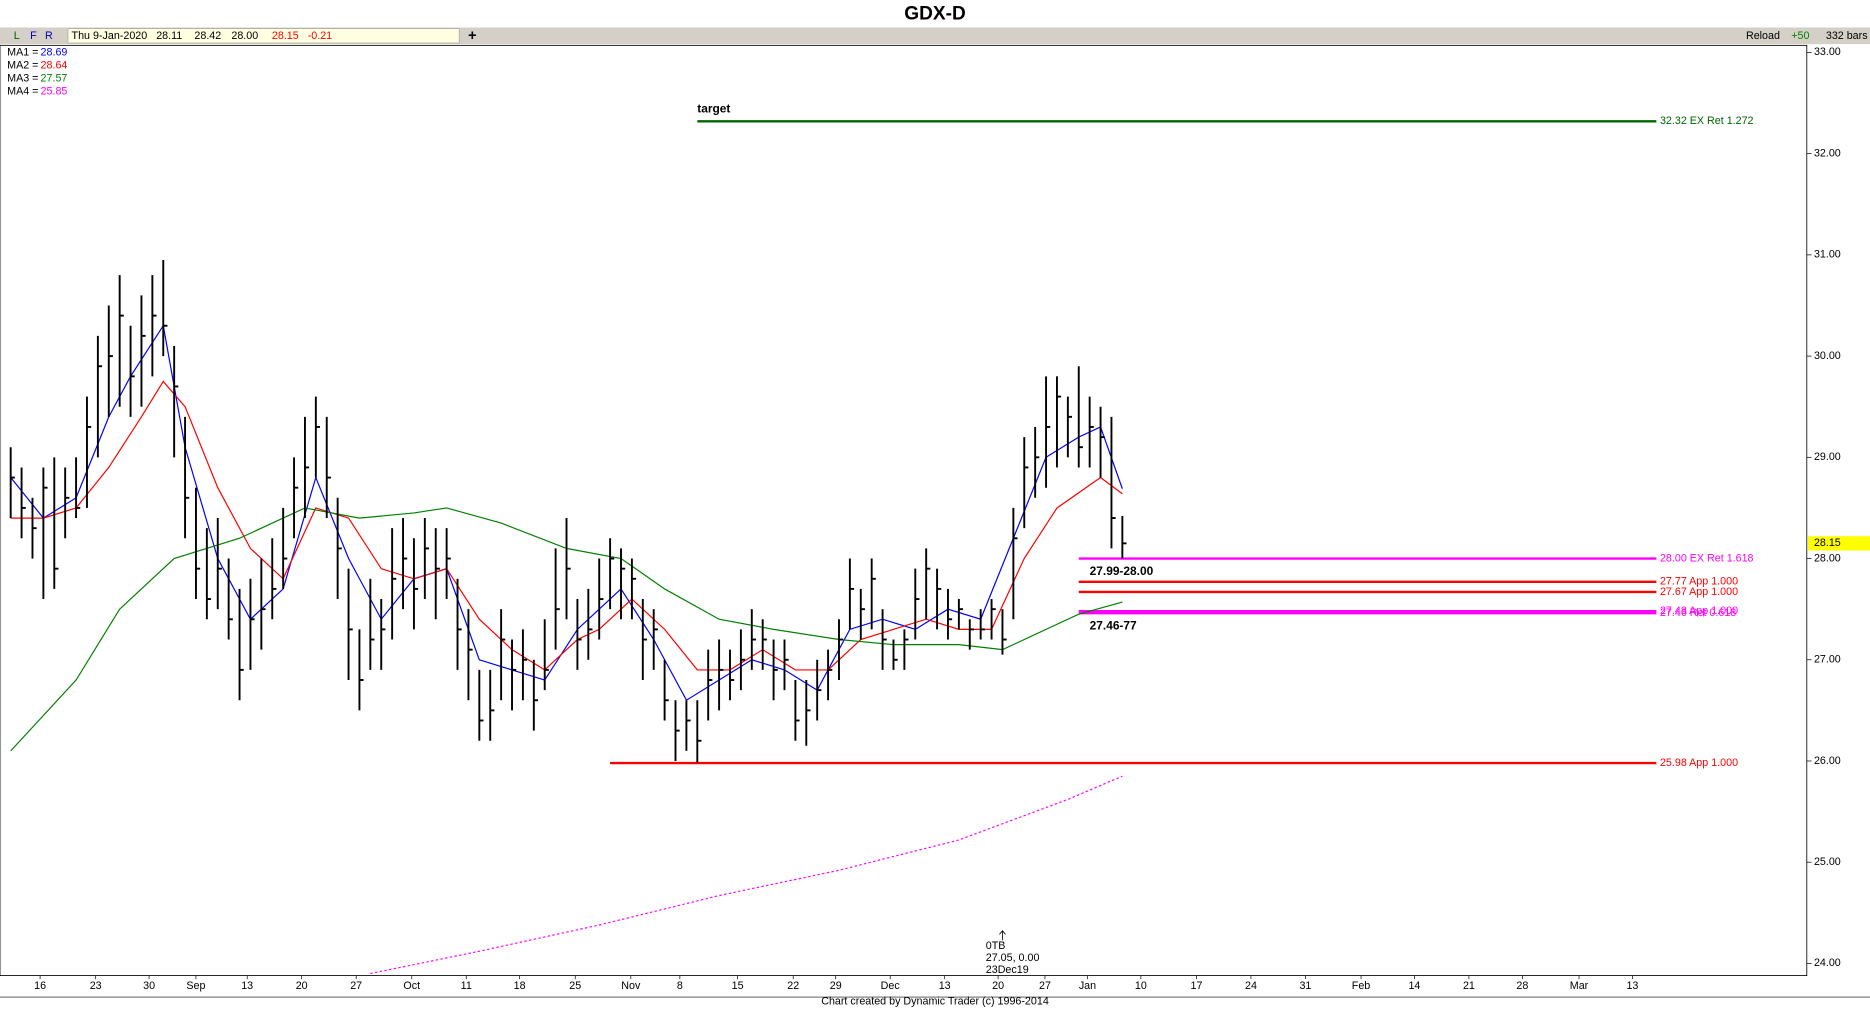 The image size is (1870, 1009). Describe the element at coordinates (96, 986) in the screenshot. I see `x-tick-label: 23` at that location.